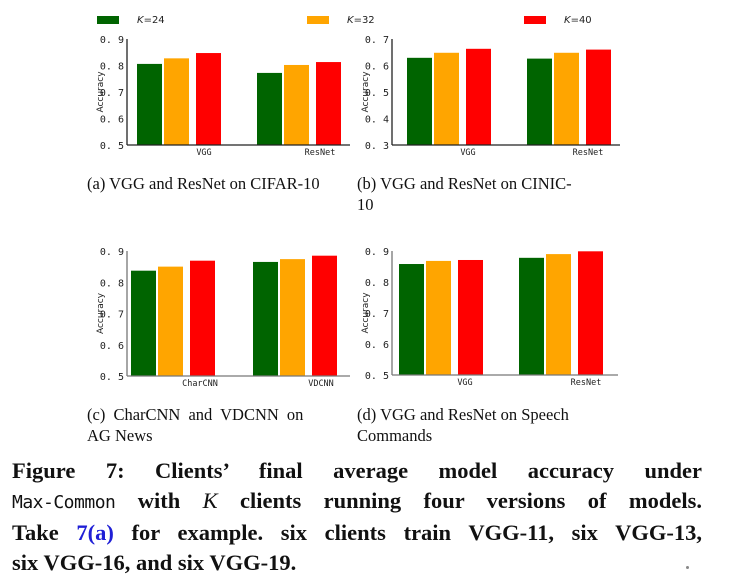 This screenshot has width=741, height=579. What do you see at coordinates (170, 321) in the screenshot?
I see `bar-c-charcnn-k32` at bounding box center [170, 321].